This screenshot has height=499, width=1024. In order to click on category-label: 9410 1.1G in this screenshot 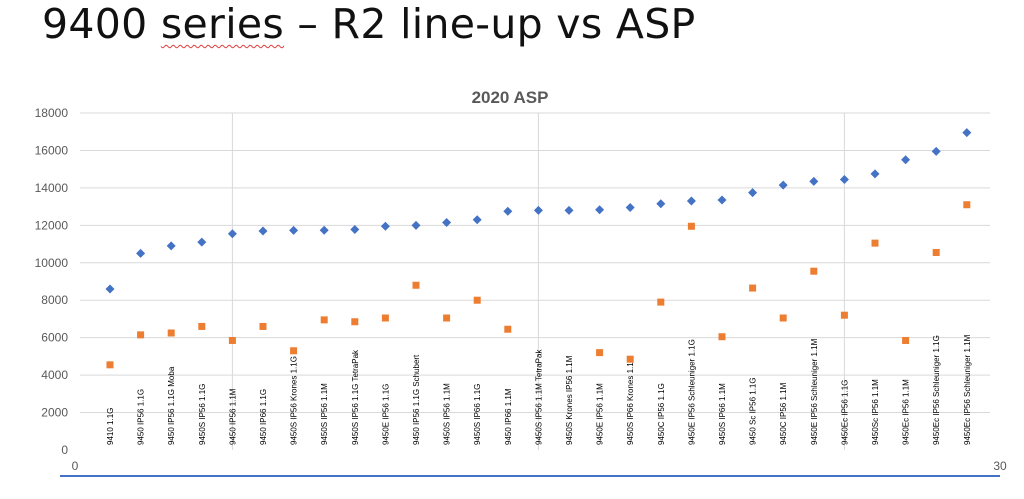, I will do `click(110, 426)`.